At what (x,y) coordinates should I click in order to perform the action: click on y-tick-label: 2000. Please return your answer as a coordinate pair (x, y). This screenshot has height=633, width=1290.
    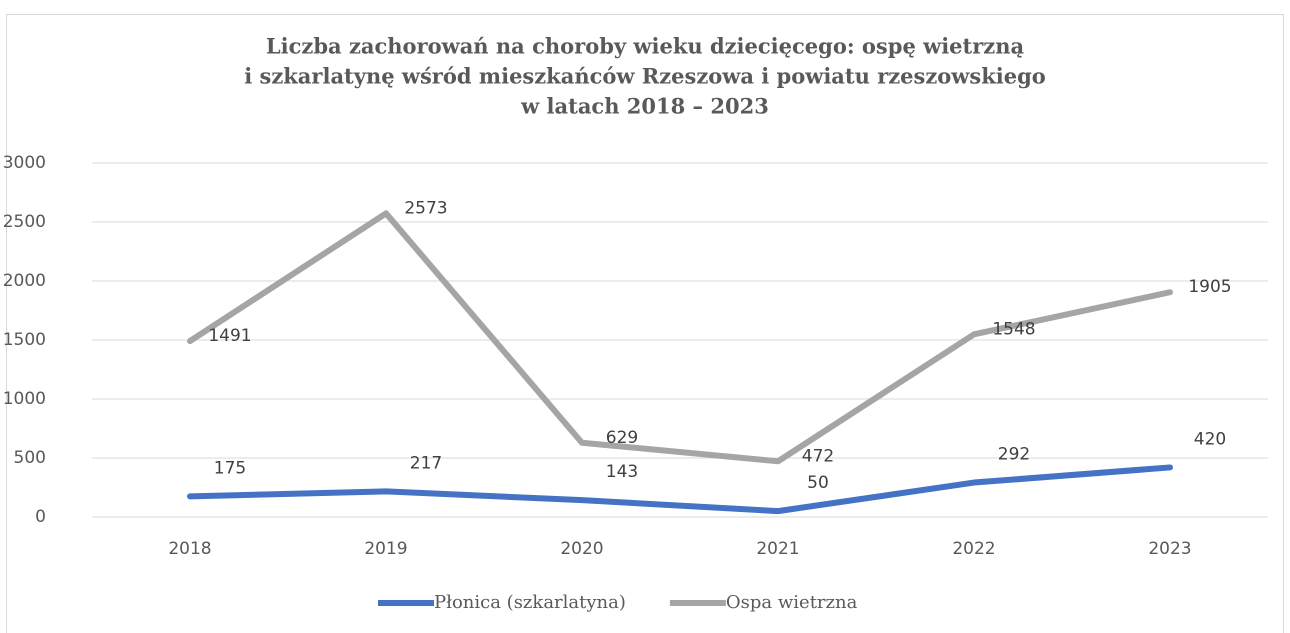
    Looking at the image, I should click on (24, 281).